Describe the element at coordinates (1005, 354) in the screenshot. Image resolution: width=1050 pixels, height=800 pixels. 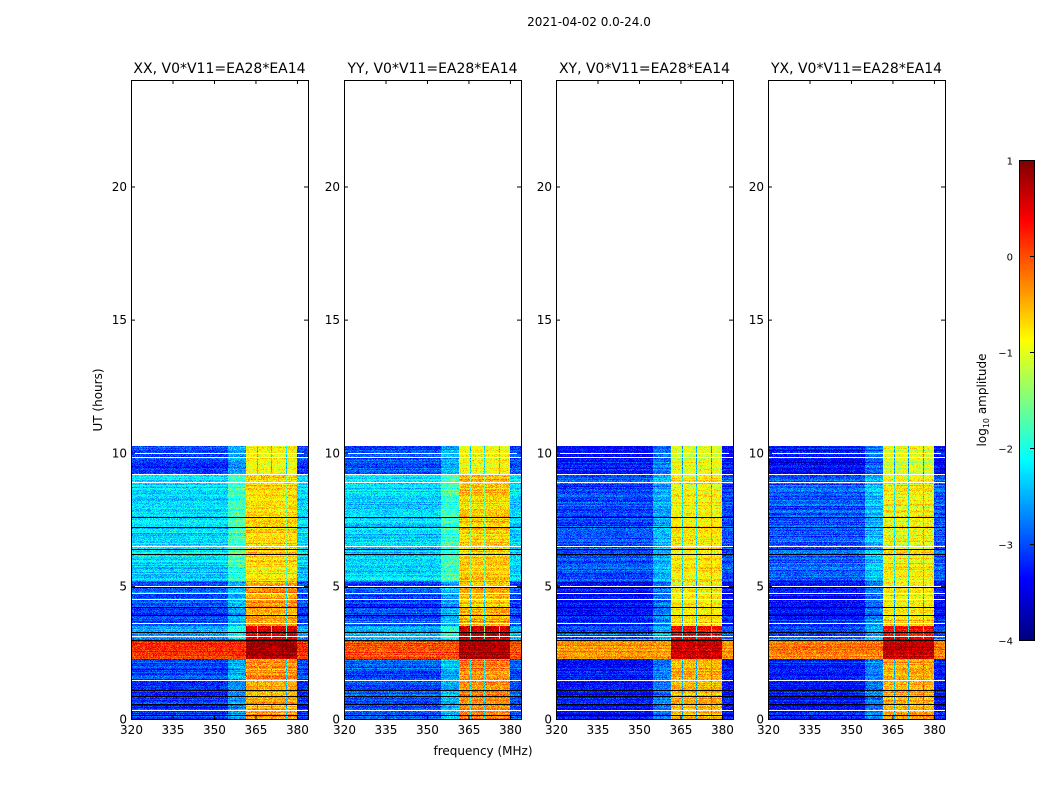
I see `colorbar-tick-label: −1` at that location.